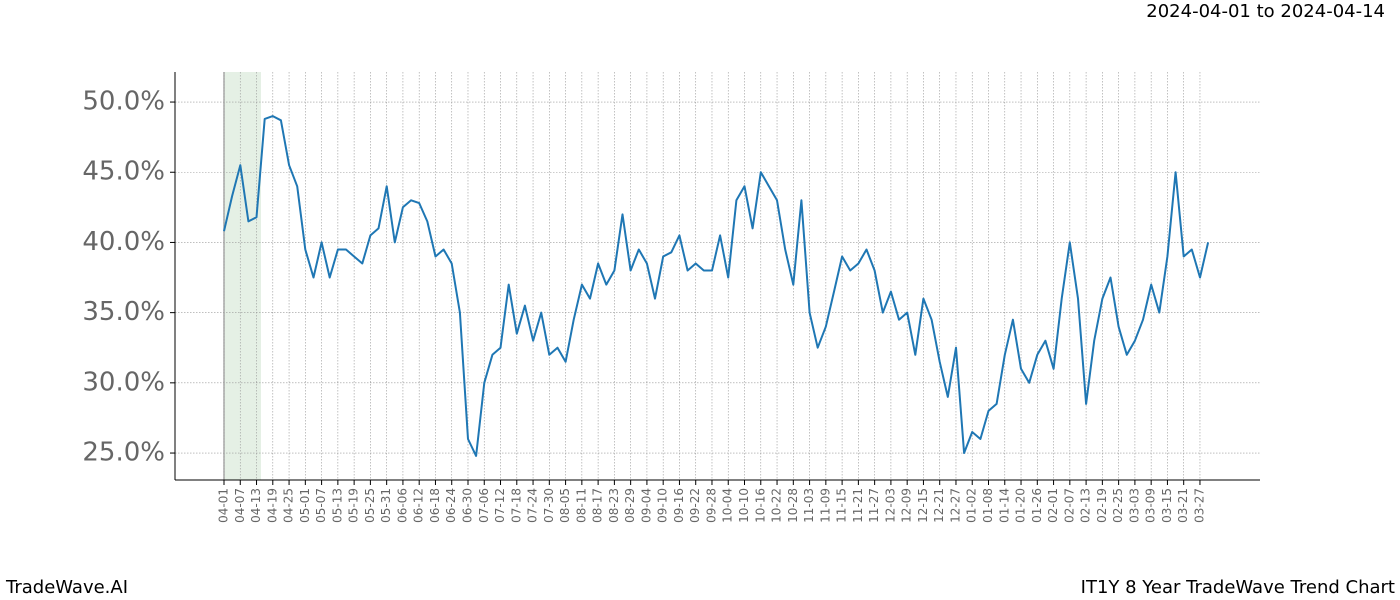 This screenshot has width=1400, height=600. I want to click on x-tick-label: 12-09, so click(907, 505).